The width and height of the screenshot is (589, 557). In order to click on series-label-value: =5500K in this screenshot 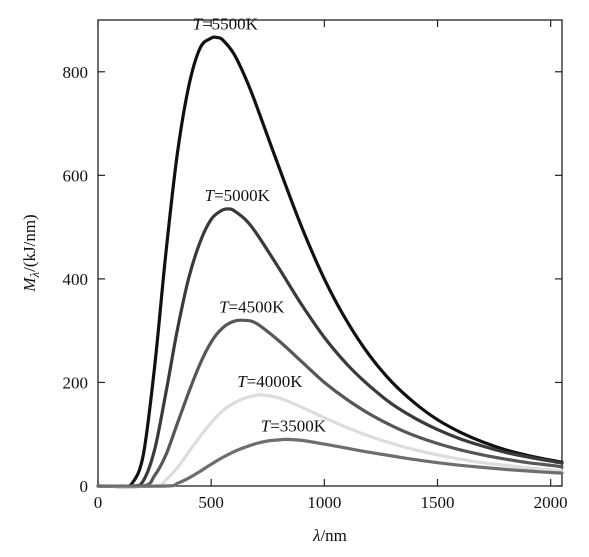, I will do `click(230, 24)`.